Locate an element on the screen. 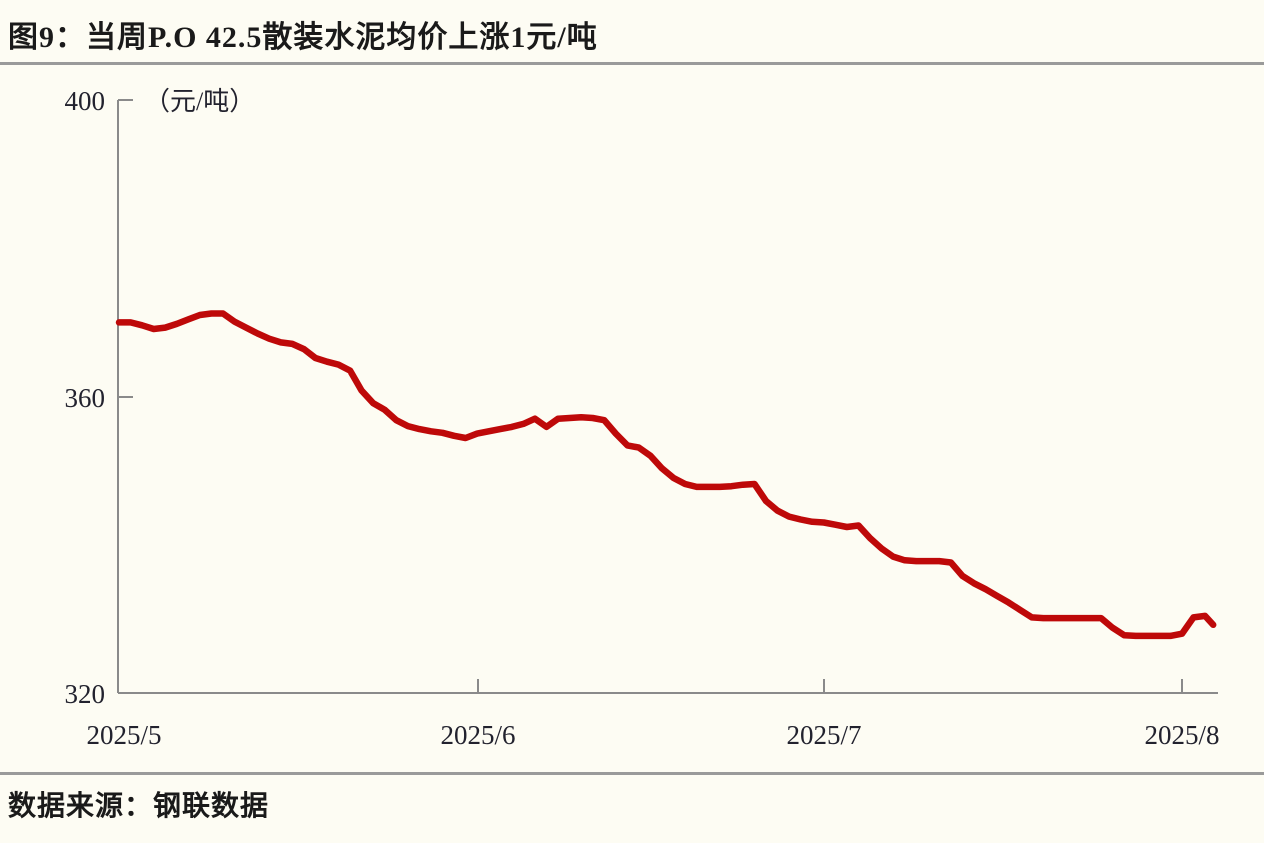 Image resolution: width=1264 pixels, height=843 pixels. x-tick-label-2025-7: 2025/7 is located at coordinates (823, 735).